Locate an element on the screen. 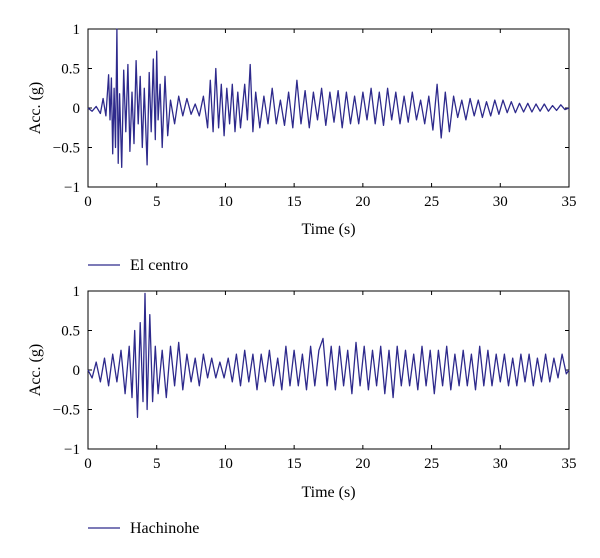 The width and height of the screenshot is (600, 558). chart2-legend-label: Hachinohe is located at coordinates (164, 528).